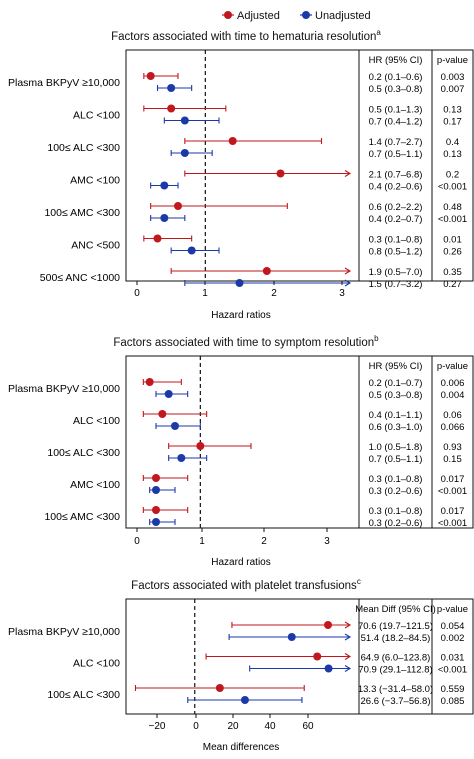 The image size is (474, 759). I want to click on unadjusted-pvalue-text: 0.002, so click(453, 638).